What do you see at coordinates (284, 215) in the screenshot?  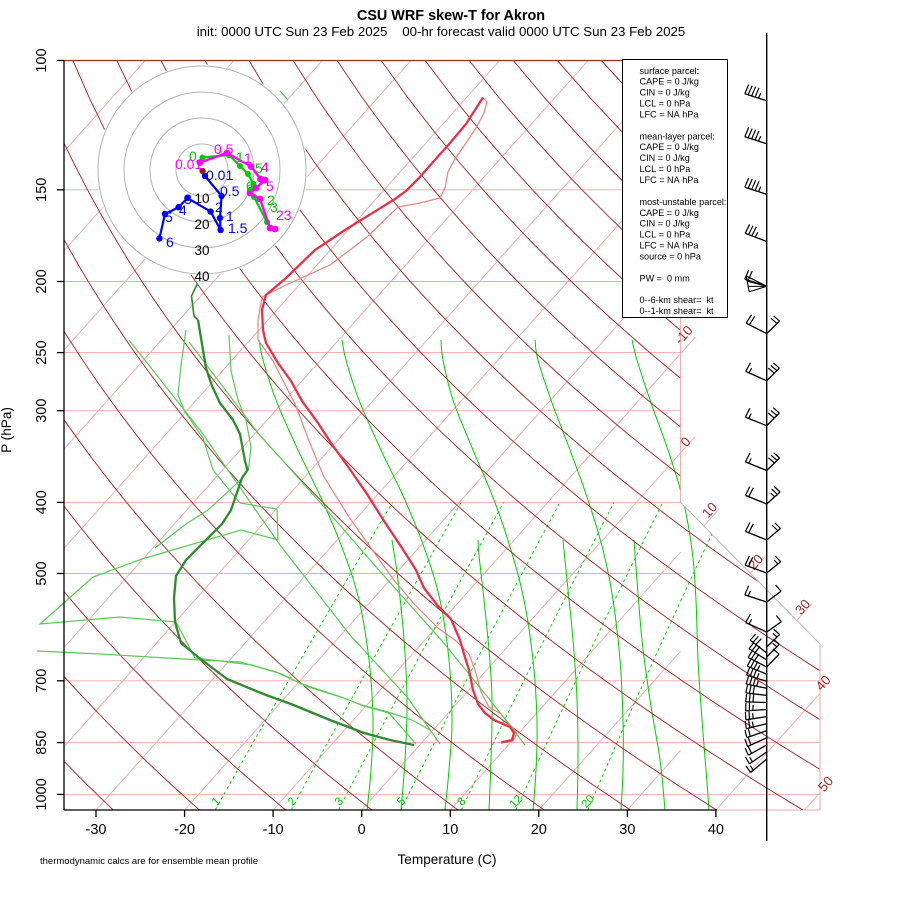 I see `svg-text: 23` at bounding box center [284, 215].